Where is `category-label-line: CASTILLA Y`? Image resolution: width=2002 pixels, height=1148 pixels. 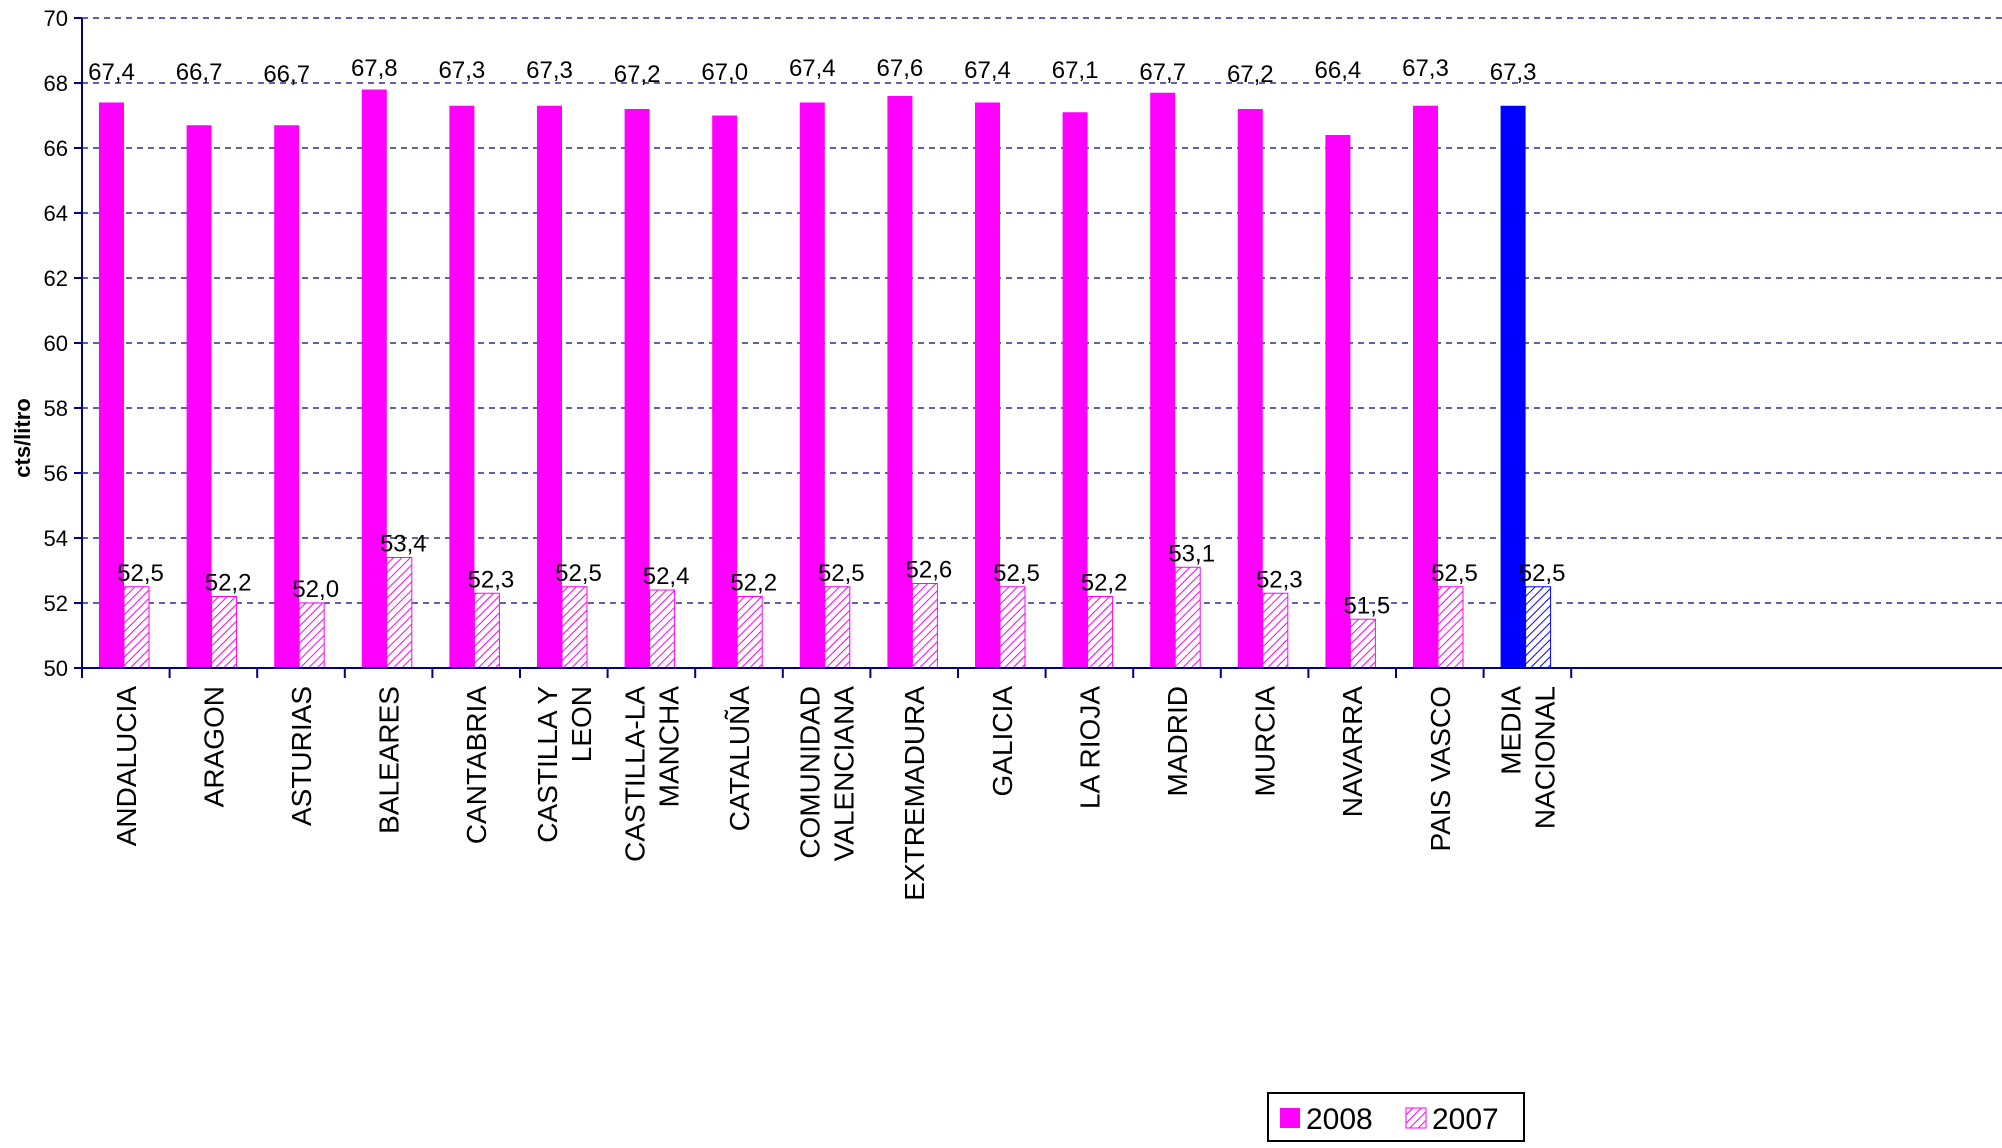
category-label-line: CASTILLA Y is located at coordinates (547, 764).